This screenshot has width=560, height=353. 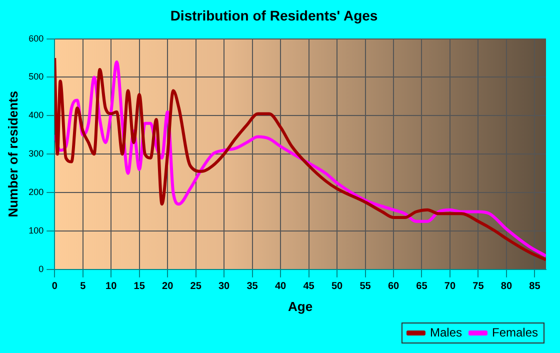 What do you see at coordinates (506, 286) in the screenshot?
I see `x-tick-label: 80` at bounding box center [506, 286].